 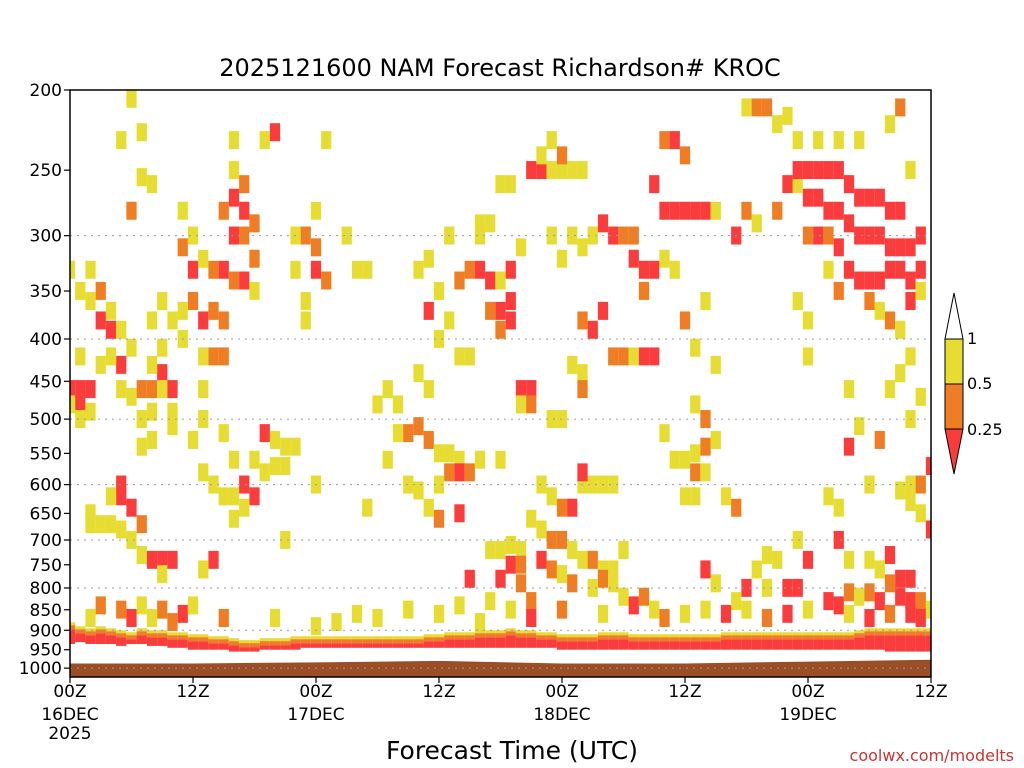 What do you see at coordinates (973, 383) in the screenshot?
I see `colorbar: 1 0.5 0.25` at bounding box center [973, 383].